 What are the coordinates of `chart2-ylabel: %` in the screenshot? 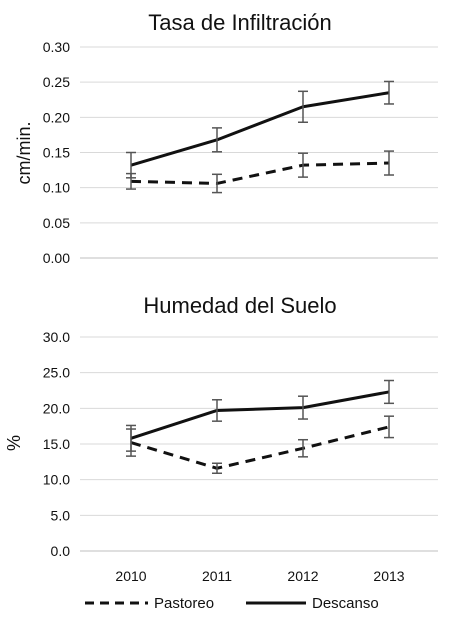 It's located at (14, 443).